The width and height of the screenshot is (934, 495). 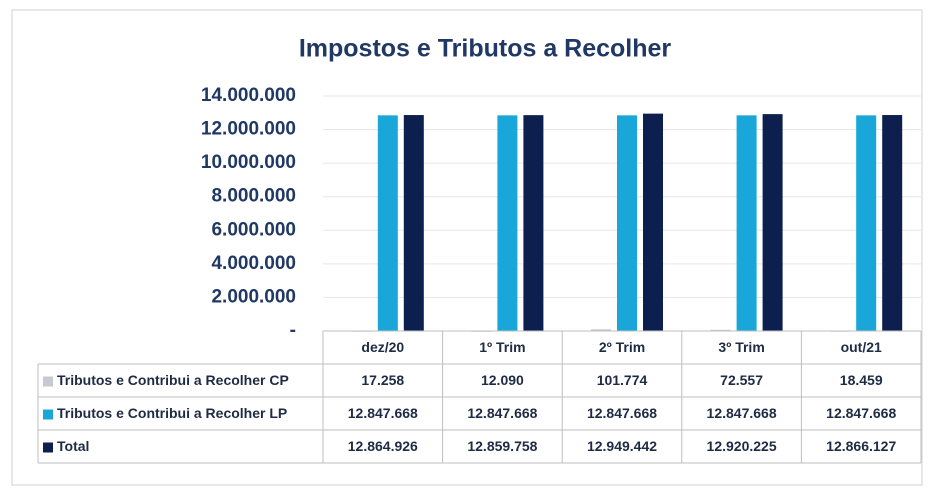 I want to click on y-tick-label: 4.000.000, so click(x=253, y=263).